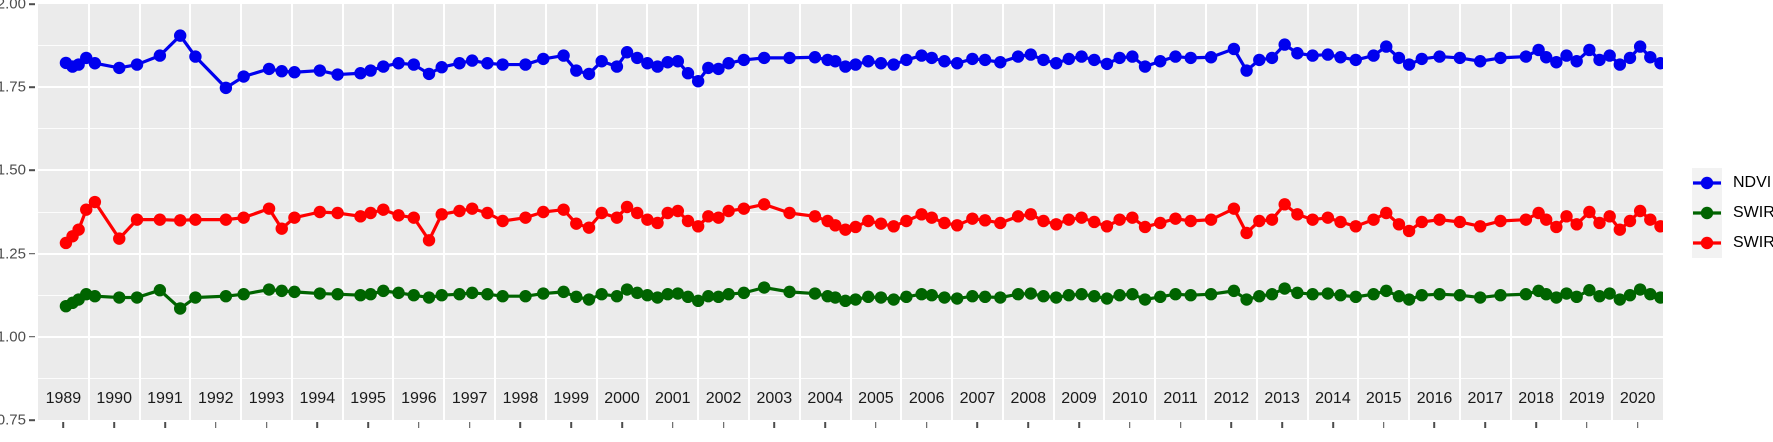 Image resolution: width=1773 pixels, height=442 pixels. I want to click on x-axis-tick-label: 2000, so click(622, 398).